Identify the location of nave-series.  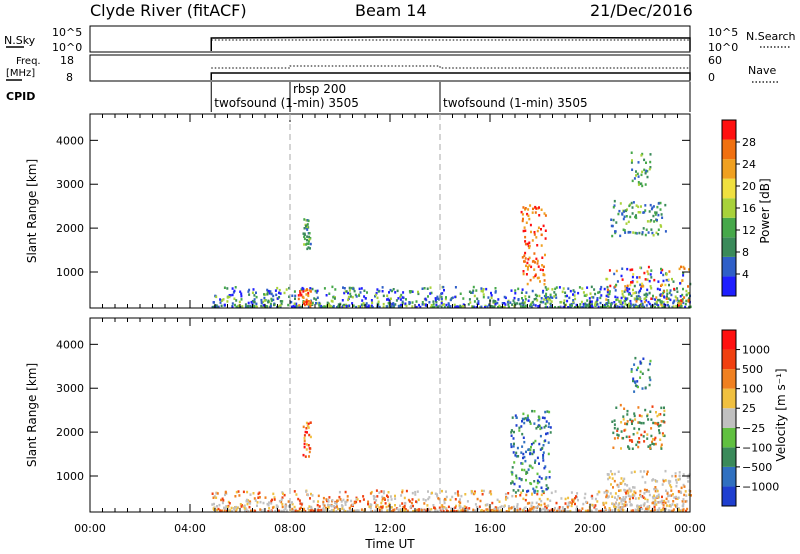
(450, 67).